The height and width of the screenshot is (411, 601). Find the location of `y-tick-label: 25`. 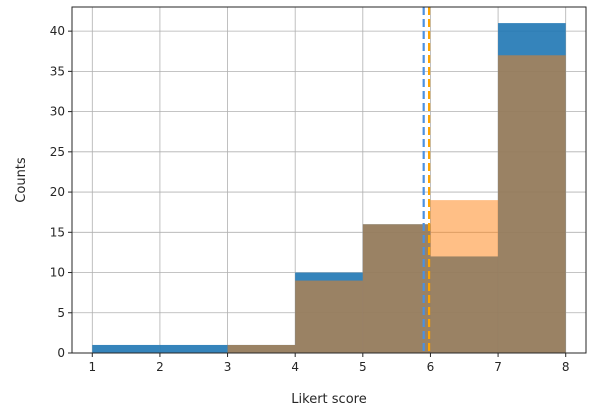

y-tick-label: 25 is located at coordinates (57, 152).